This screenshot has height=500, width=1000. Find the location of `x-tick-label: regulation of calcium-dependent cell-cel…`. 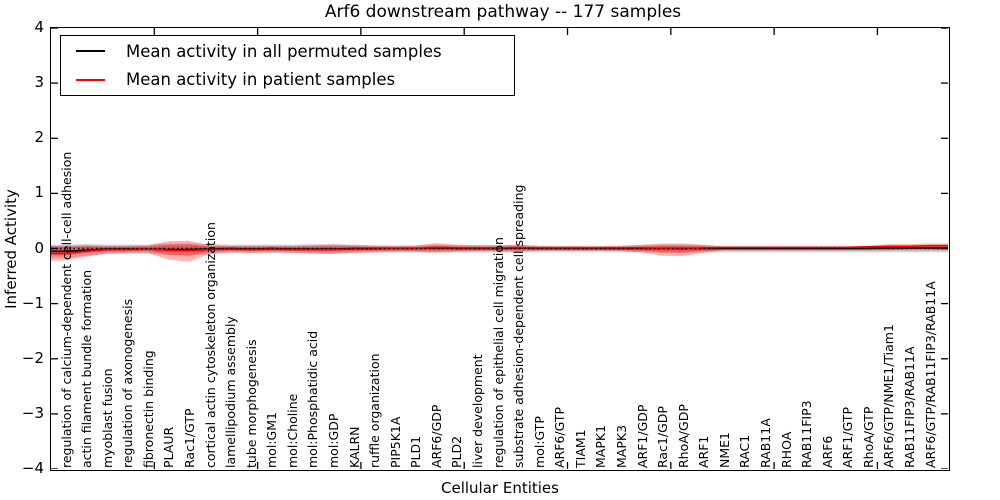

x-tick-label: regulation of calcium-dependent cell-cel… is located at coordinates (66, 309).